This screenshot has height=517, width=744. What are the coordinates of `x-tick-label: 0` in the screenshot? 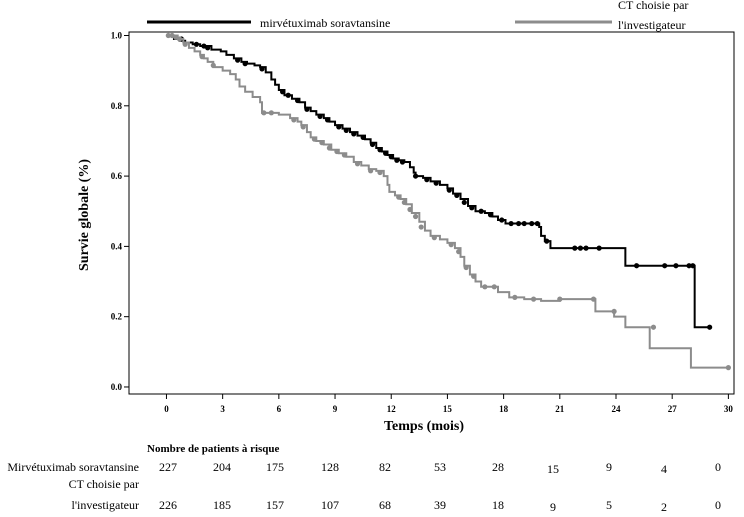 It's located at (166, 409).